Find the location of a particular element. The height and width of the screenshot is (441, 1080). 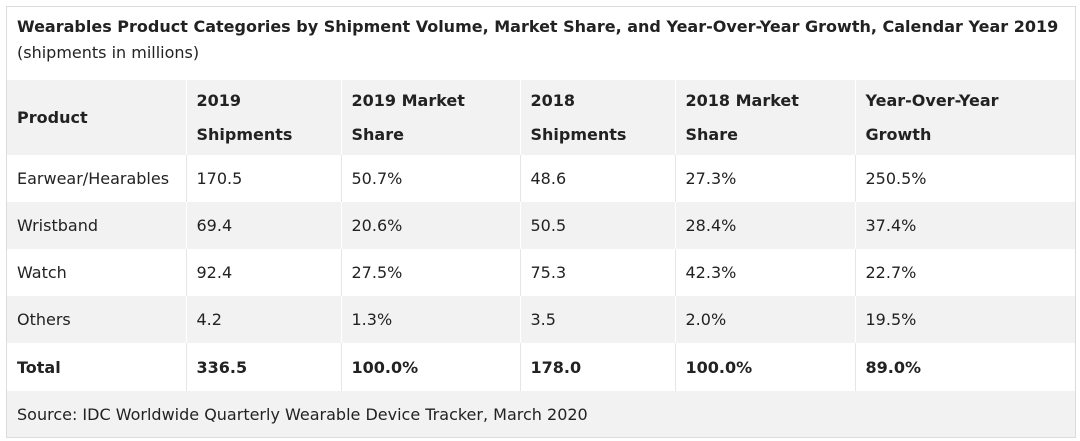

cell-2018-shipments: 48.6 is located at coordinates (598, 178).